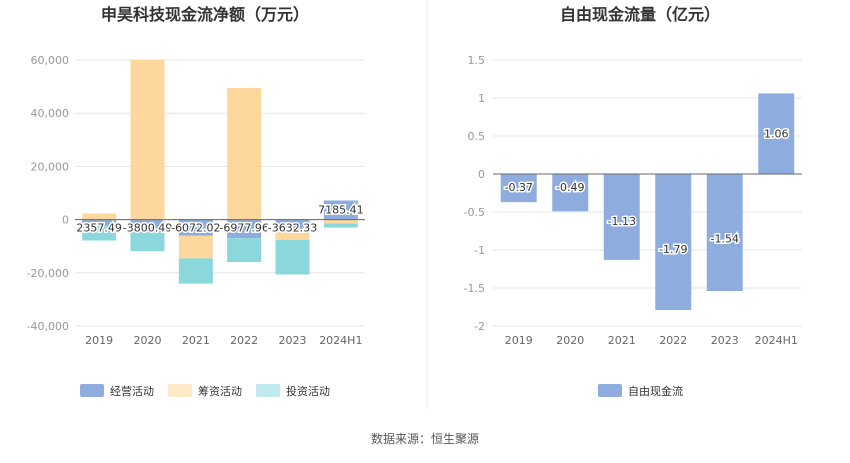 Image resolution: width=850 pixels, height=463 pixels. Describe the element at coordinates (223, 340) in the screenshot. I see `left-x-axis: 2019 2020 2021 2022 2023 2024H1` at that location.